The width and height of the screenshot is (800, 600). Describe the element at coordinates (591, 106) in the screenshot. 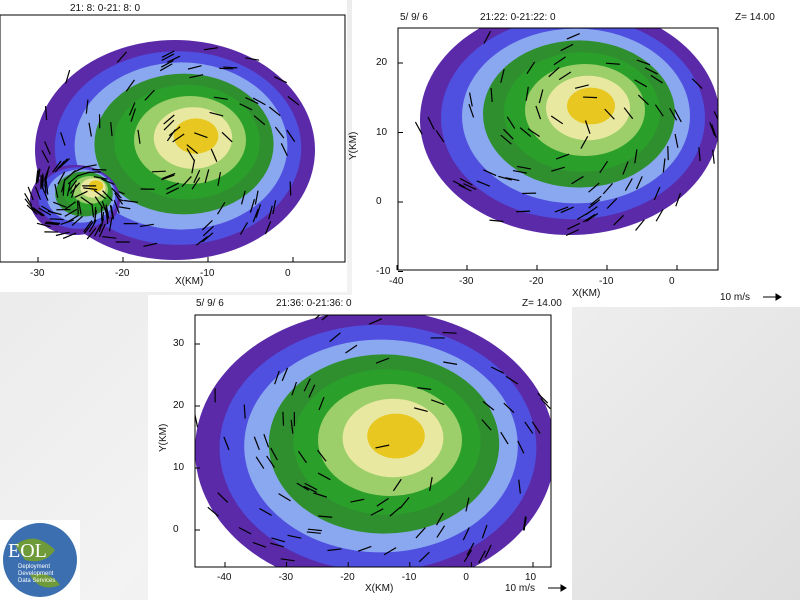

I see `echo-band` at that location.